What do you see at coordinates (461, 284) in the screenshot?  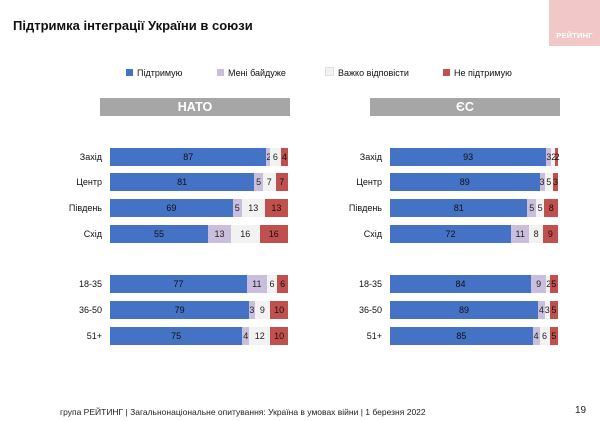 I see `bar-segment: 84` at bounding box center [461, 284].